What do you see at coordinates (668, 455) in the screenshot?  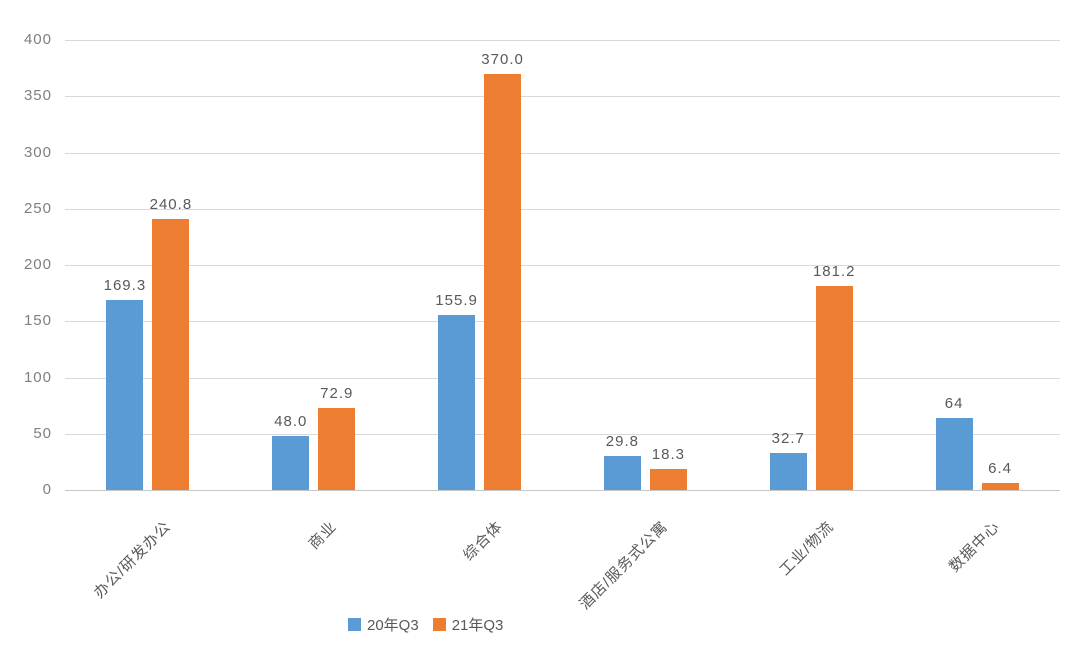 I see `data-label: 18.3` at bounding box center [668, 455].